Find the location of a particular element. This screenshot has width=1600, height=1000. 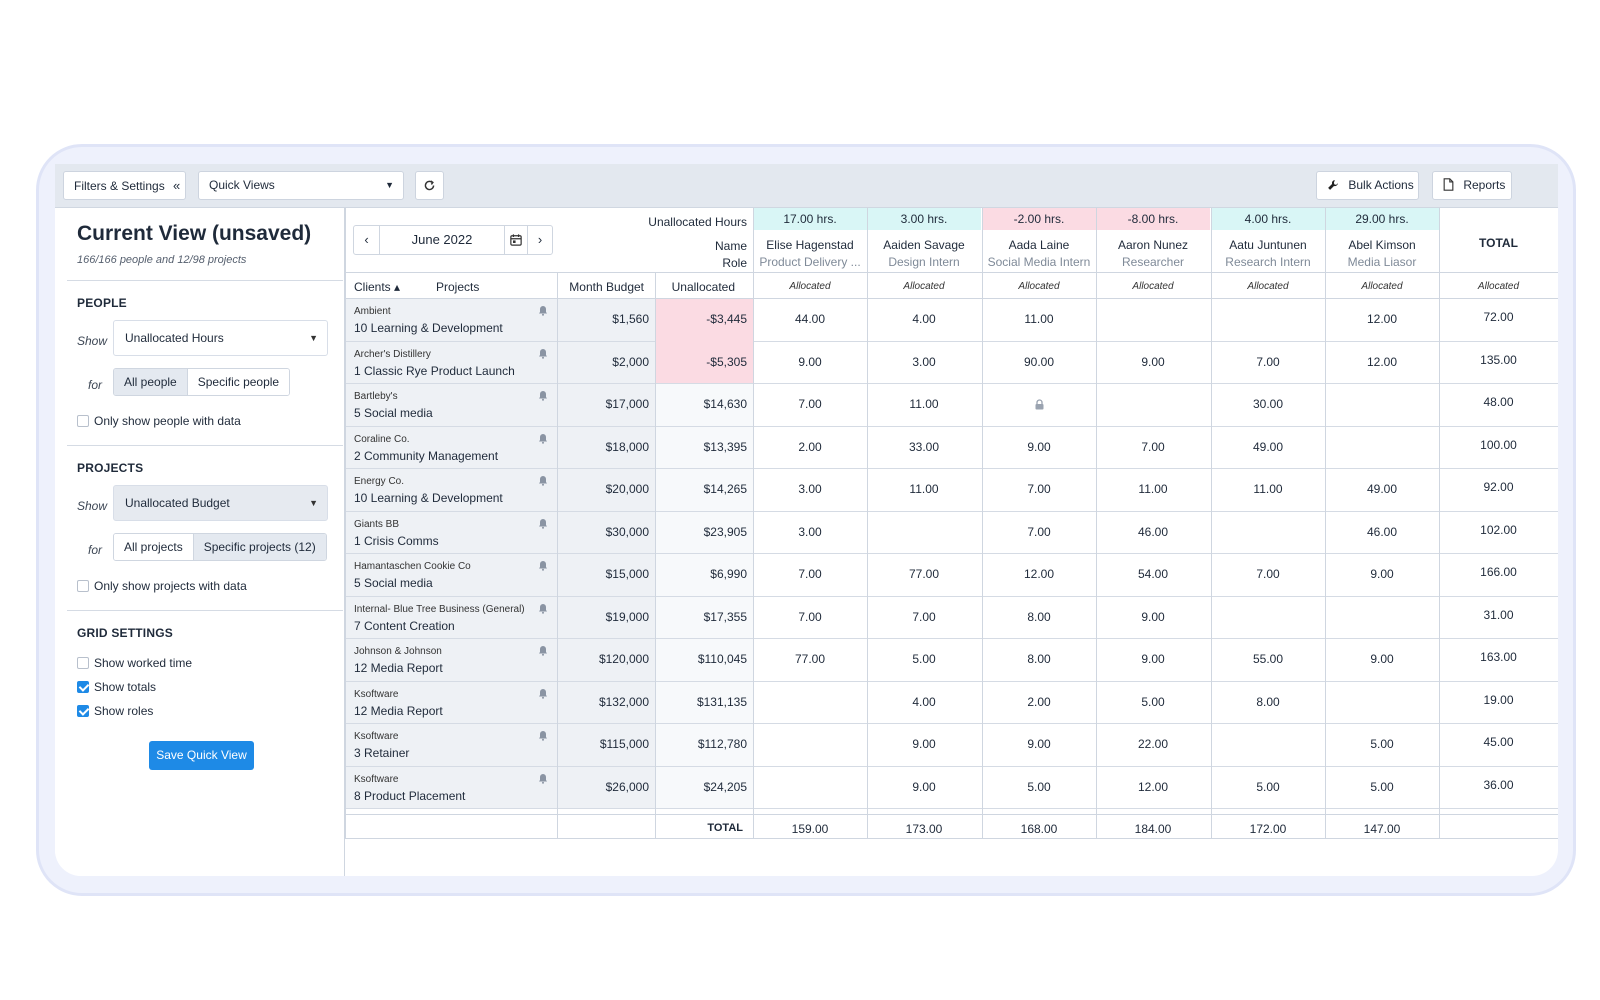

show-roles-checkbox: Show roles is located at coordinates (115, 711).